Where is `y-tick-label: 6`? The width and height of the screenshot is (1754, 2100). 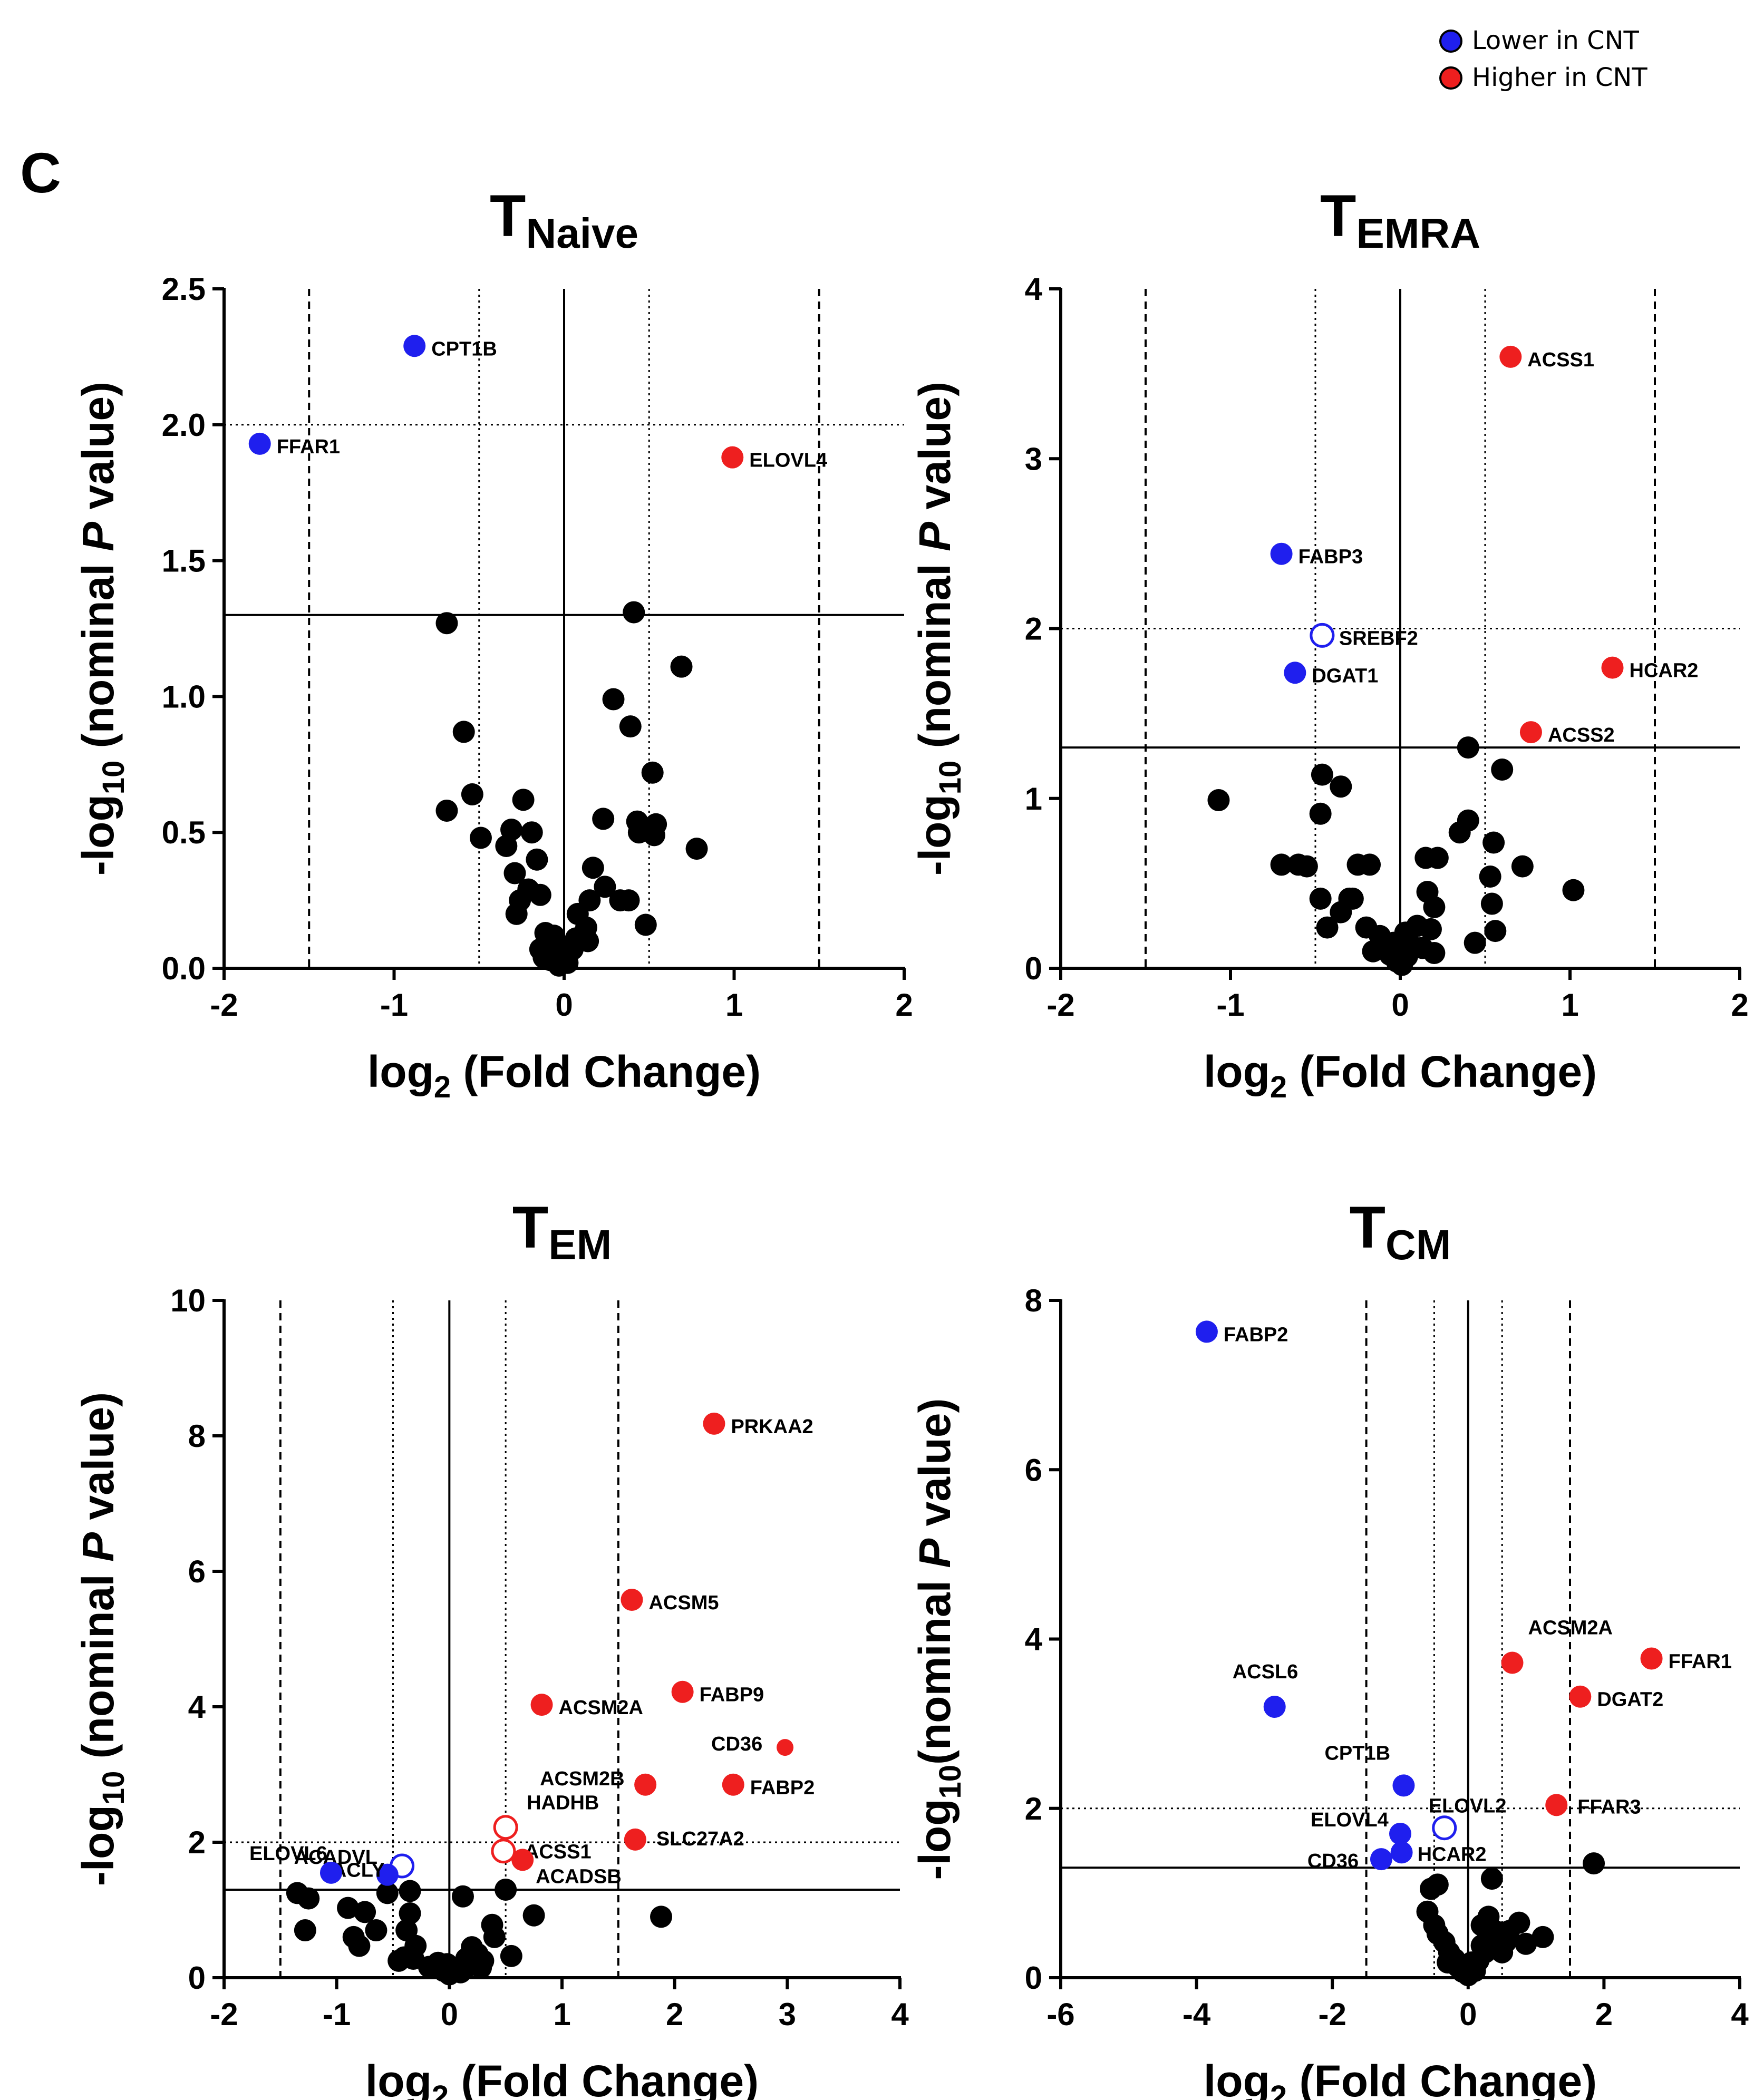
y-tick-label: 6 is located at coordinates (197, 1571).